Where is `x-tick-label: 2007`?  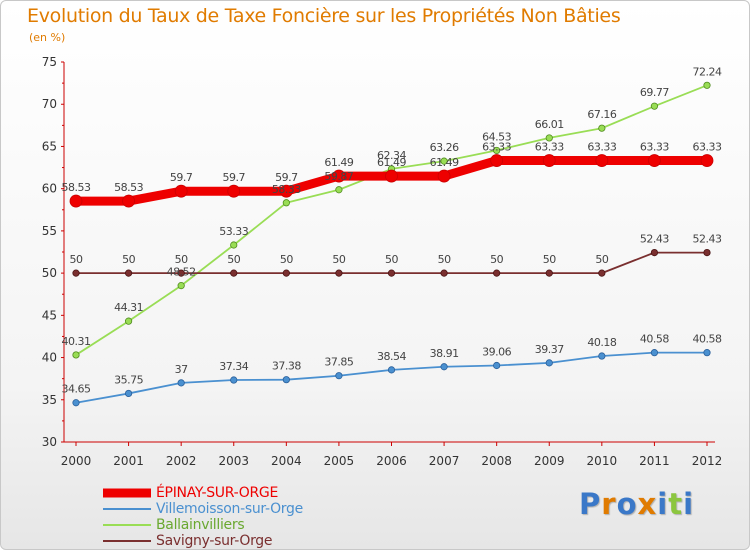 x-tick-label: 2007 is located at coordinates (444, 461).